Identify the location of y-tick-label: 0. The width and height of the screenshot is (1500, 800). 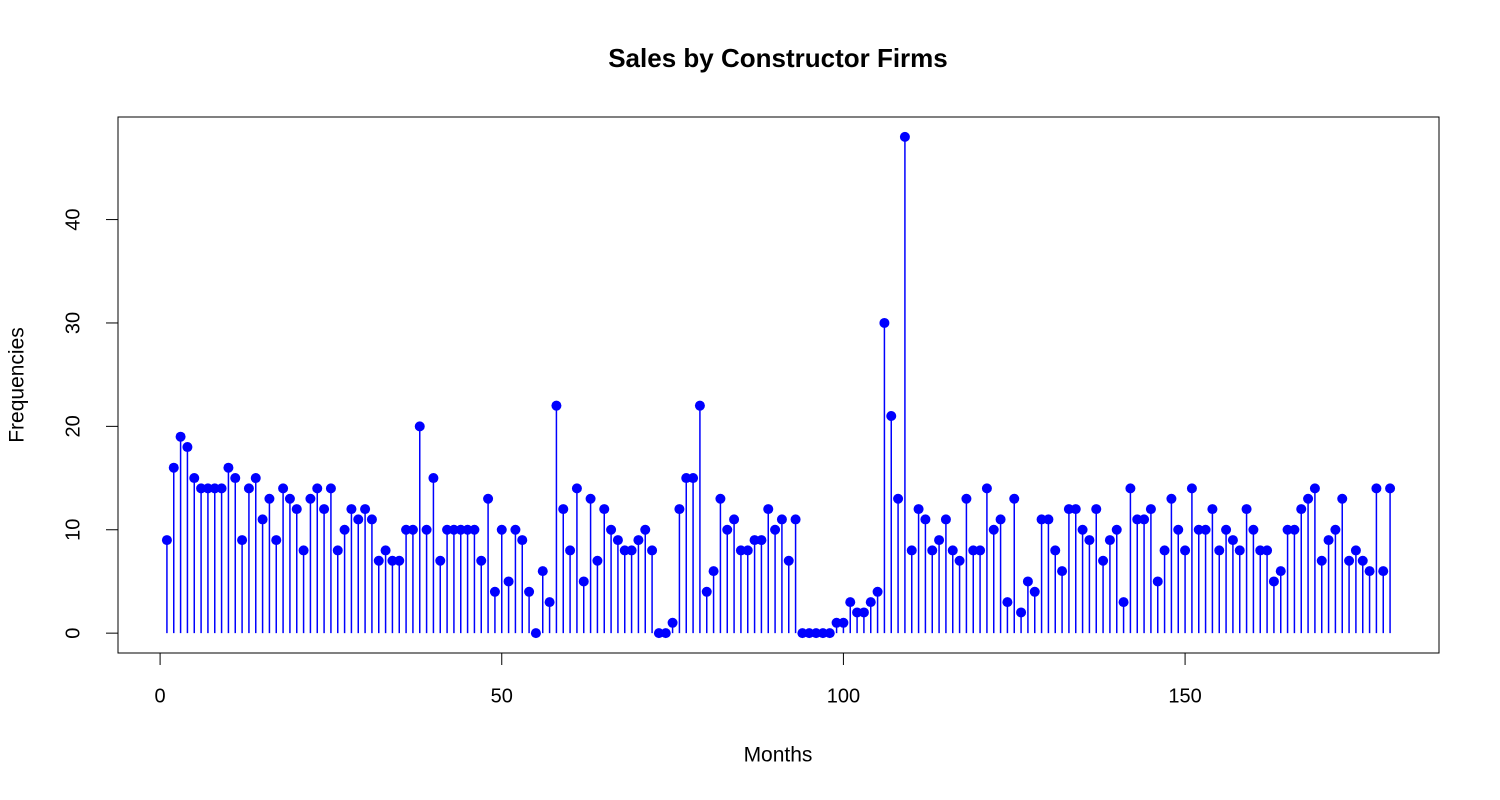
(73, 633).